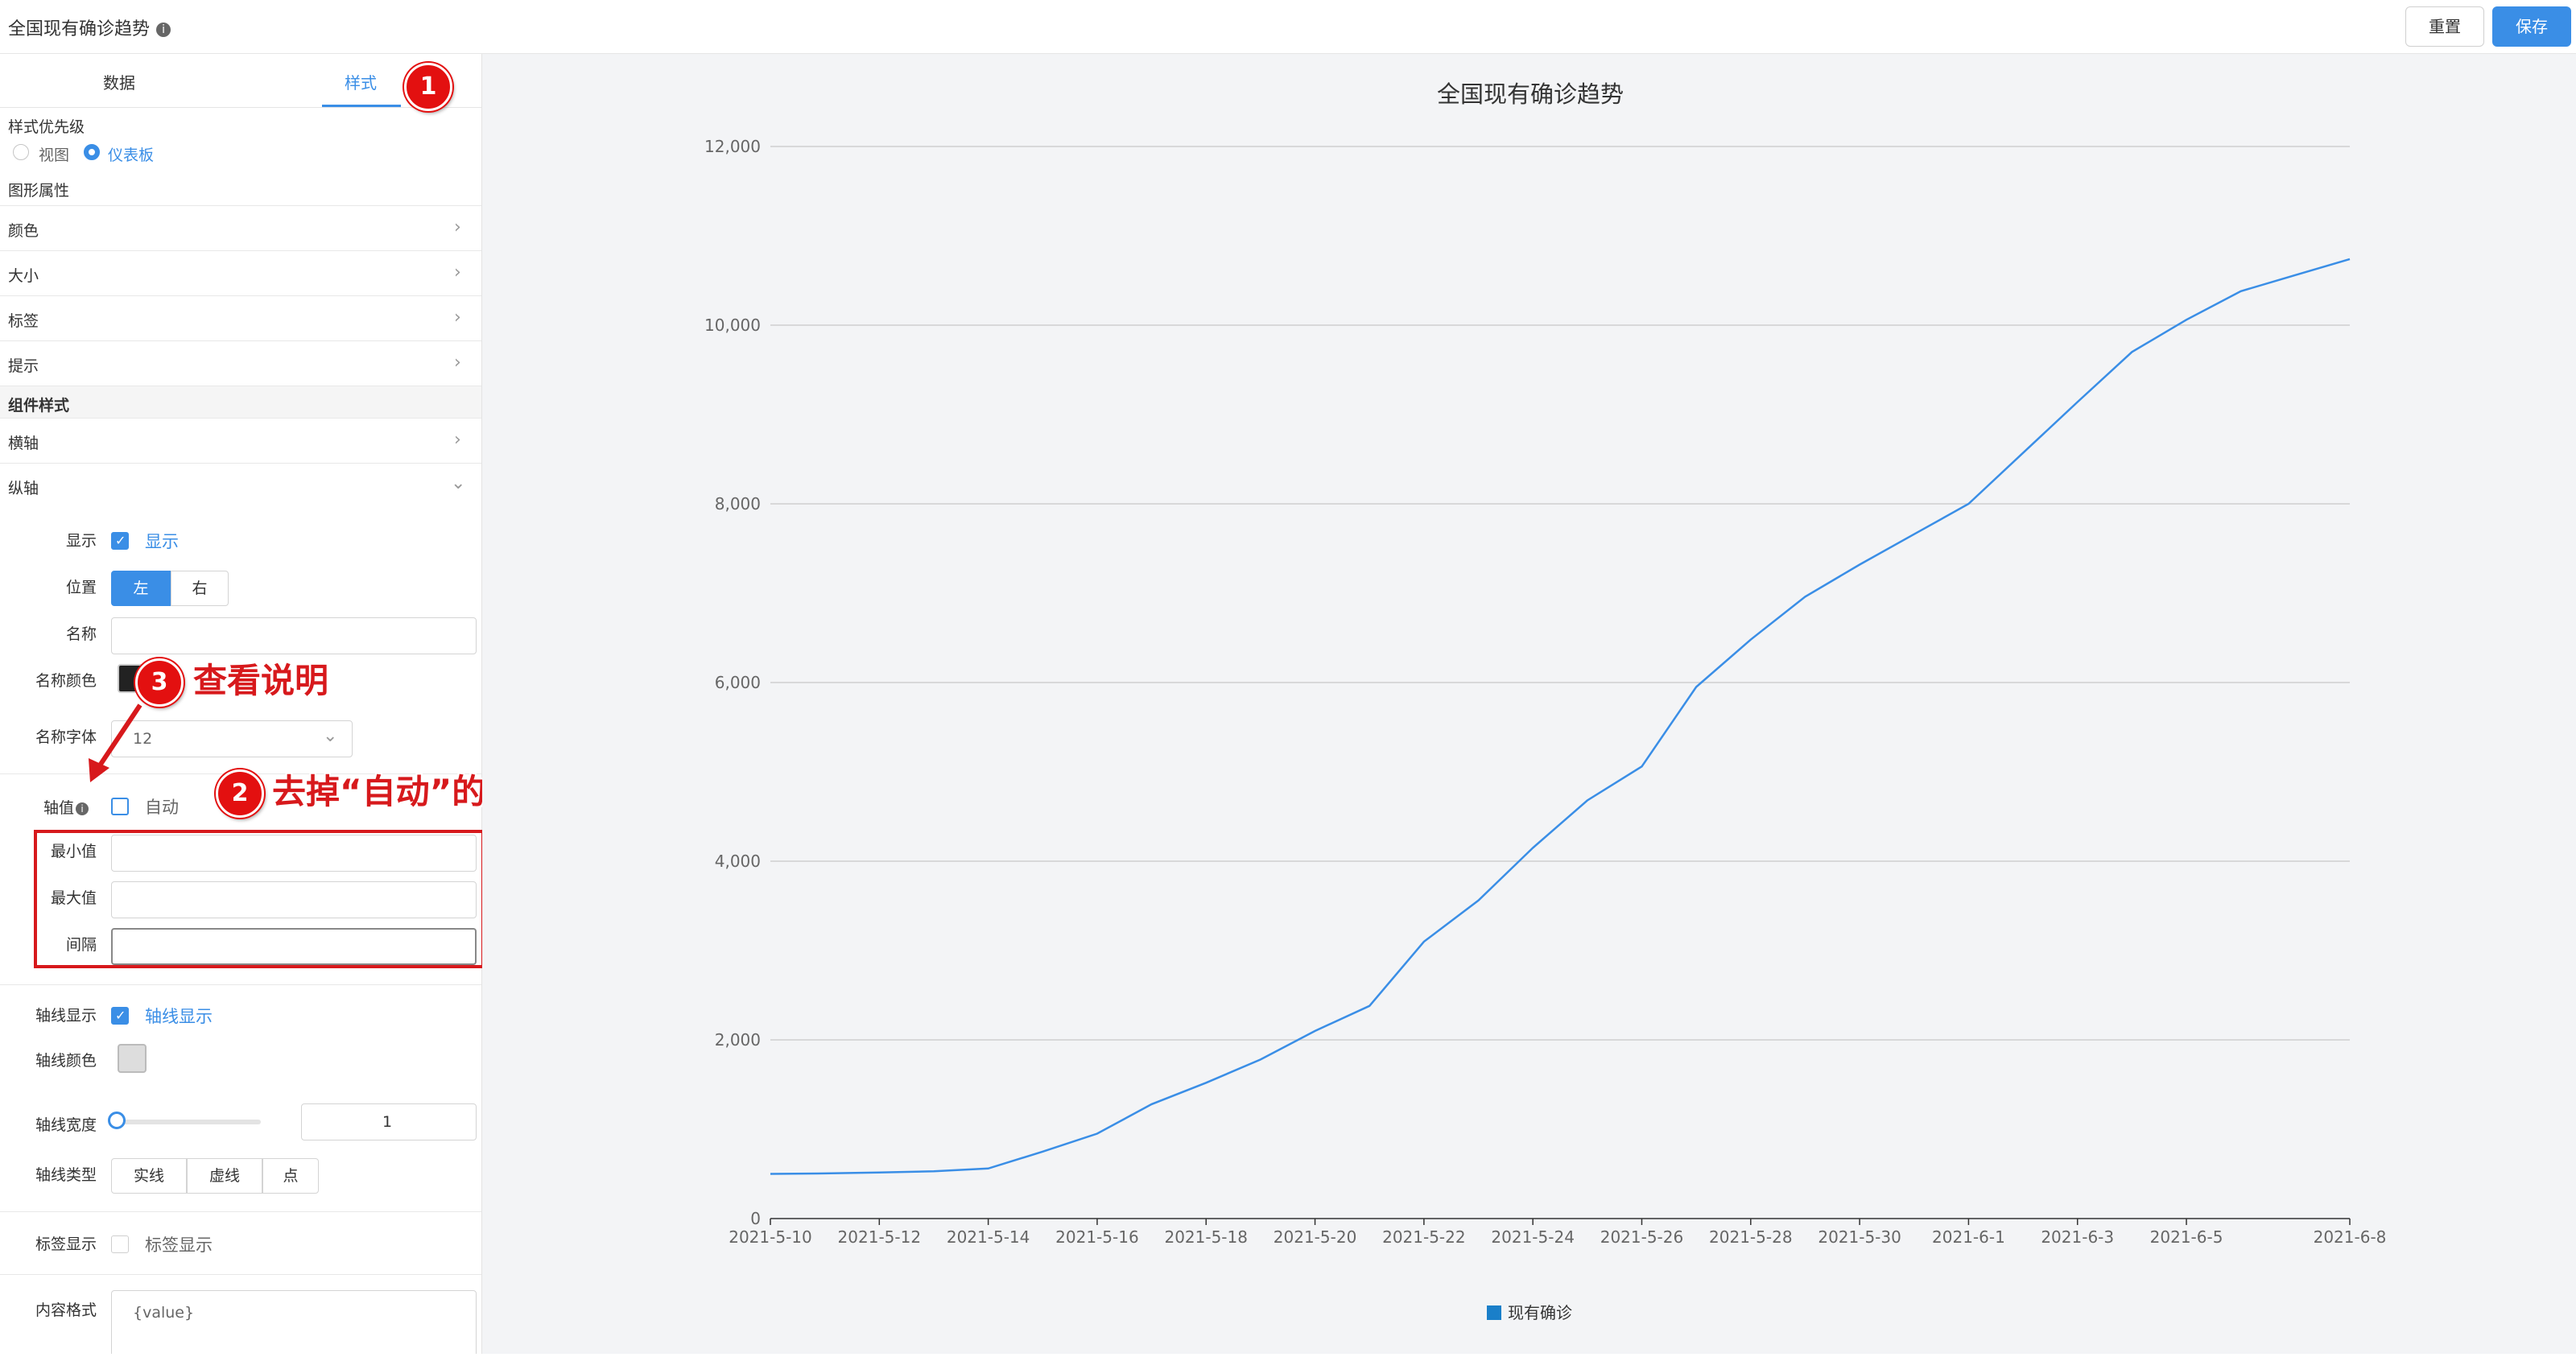 The width and height of the screenshot is (2576, 1357). I want to click on y-tick-label: 10,000, so click(732, 325).